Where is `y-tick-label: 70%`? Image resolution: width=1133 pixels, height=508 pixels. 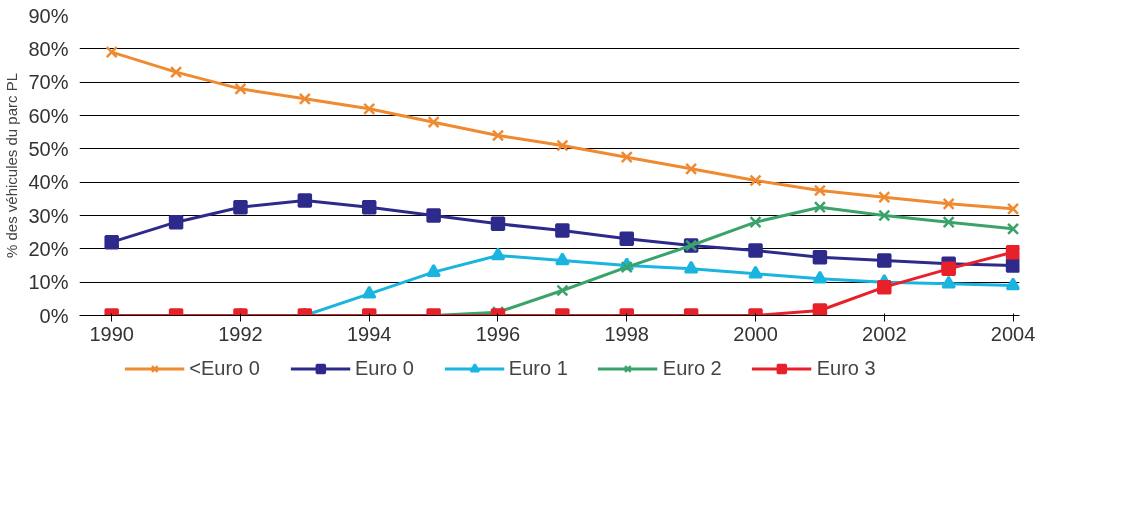
y-tick-label: 70% is located at coordinates (48, 82).